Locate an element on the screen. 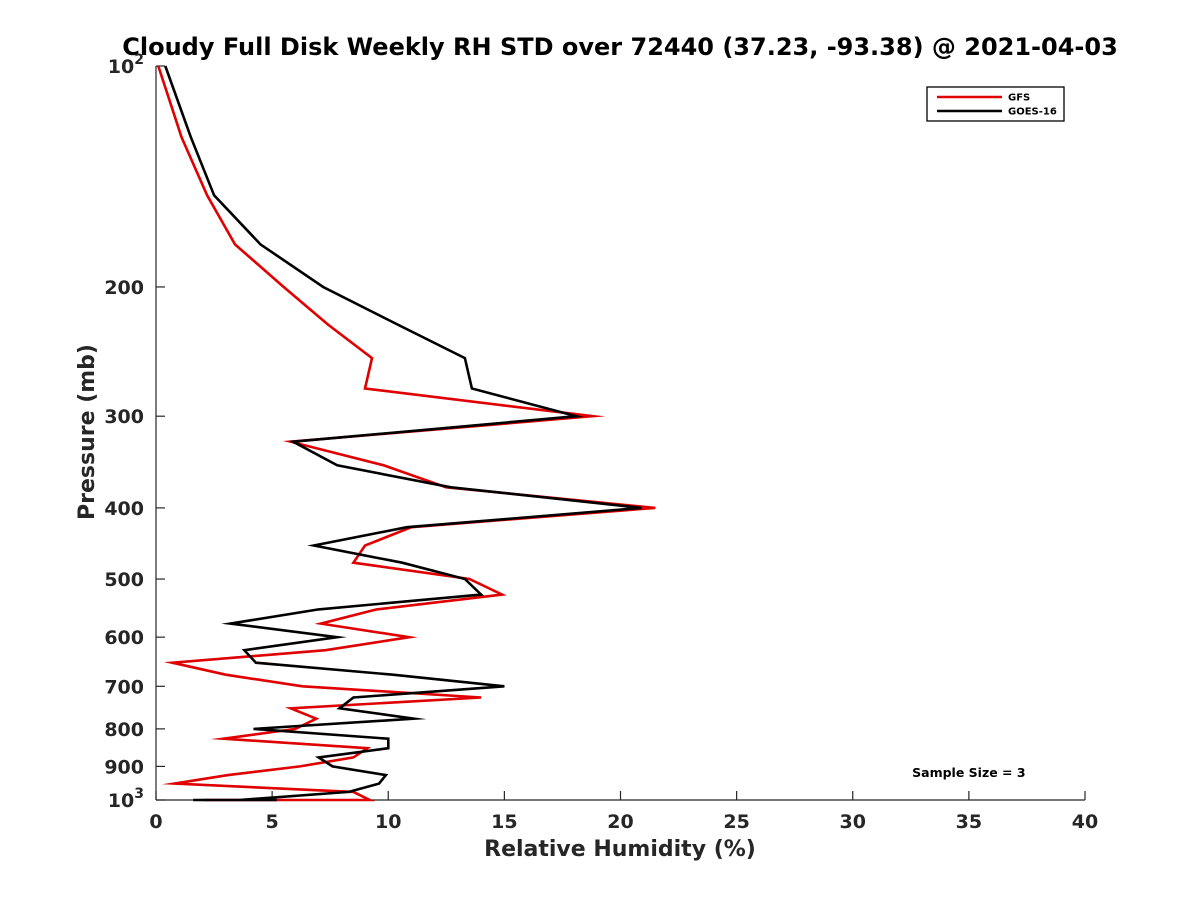 Image resolution: width=1200 pixels, height=900 pixels. legend: GFS GOES-16 is located at coordinates (995, 104).